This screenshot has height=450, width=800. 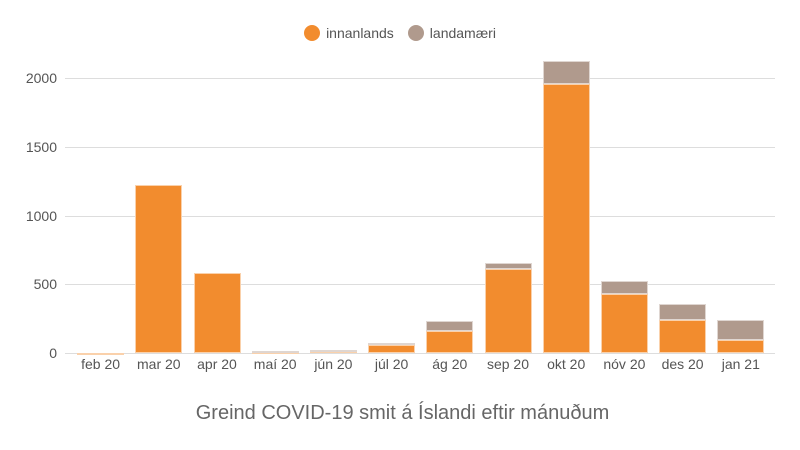 I want to click on x-tick-label: jún 20, so click(x=333, y=364).